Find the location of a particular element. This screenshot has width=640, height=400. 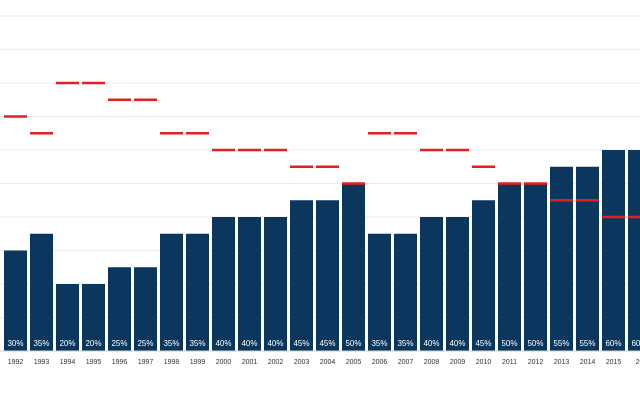

bar-2012 is located at coordinates (535, 267).